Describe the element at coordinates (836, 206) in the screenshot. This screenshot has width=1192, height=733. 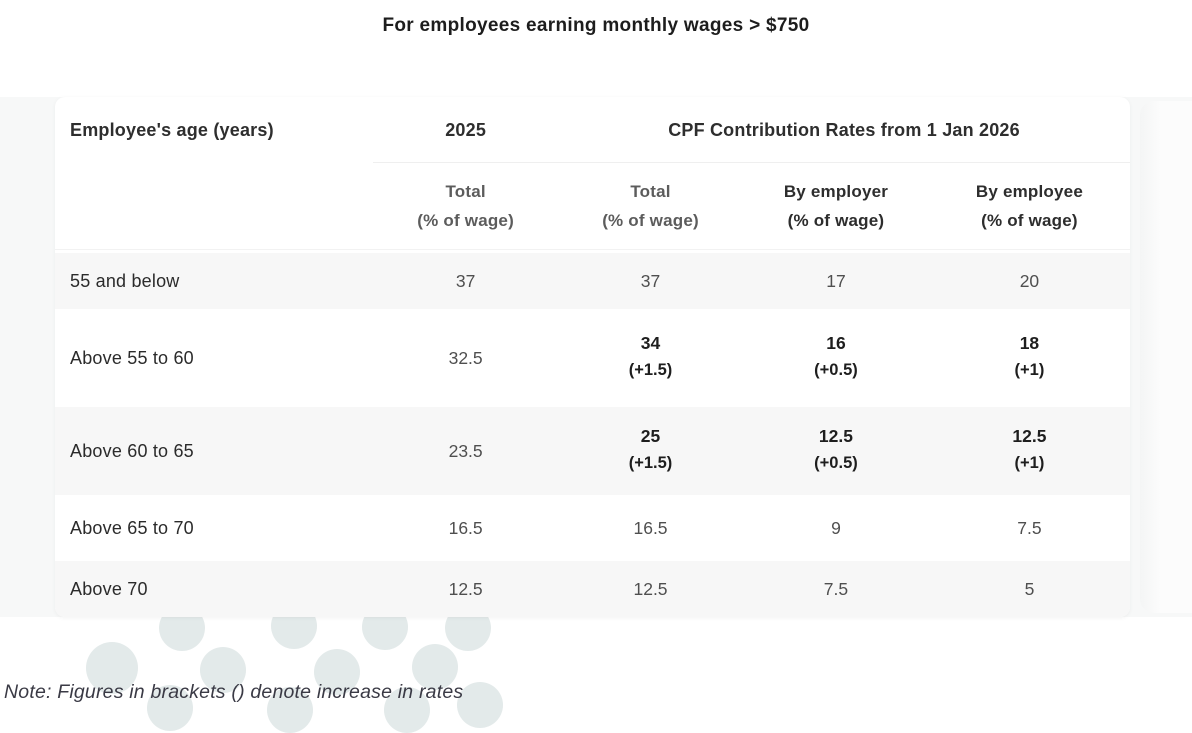
I see `subheader-employer-2026: By employer (% of wage)` at that location.